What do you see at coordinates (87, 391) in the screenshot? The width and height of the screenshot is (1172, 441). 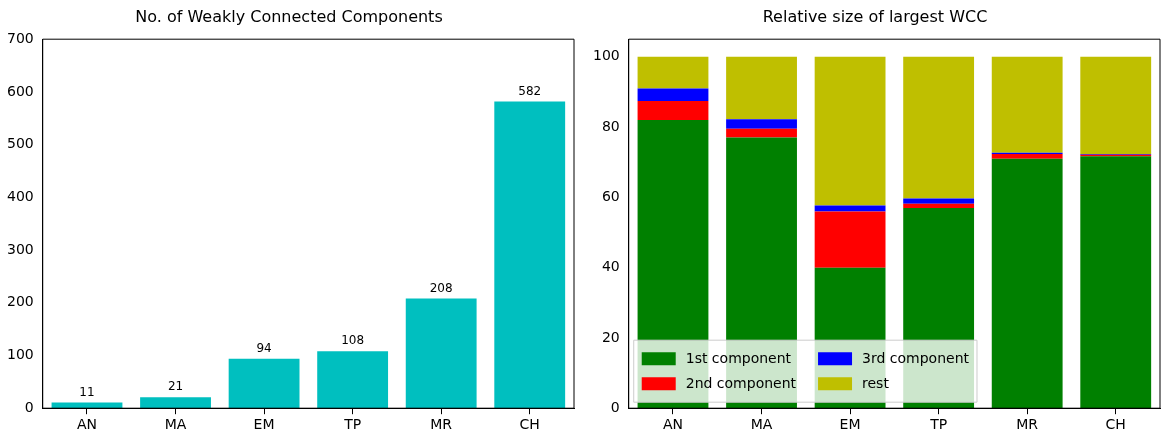 I see `data-label: 11` at bounding box center [87, 391].